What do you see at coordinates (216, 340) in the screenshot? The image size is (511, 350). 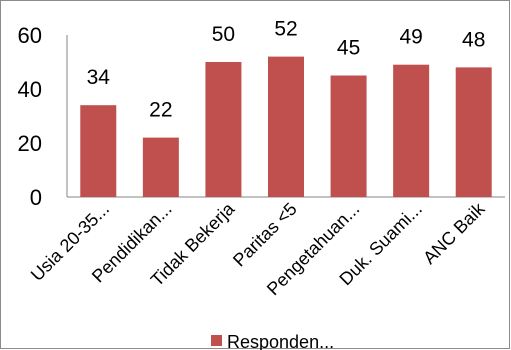 I see `legend-swatch` at bounding box center [216, 340].